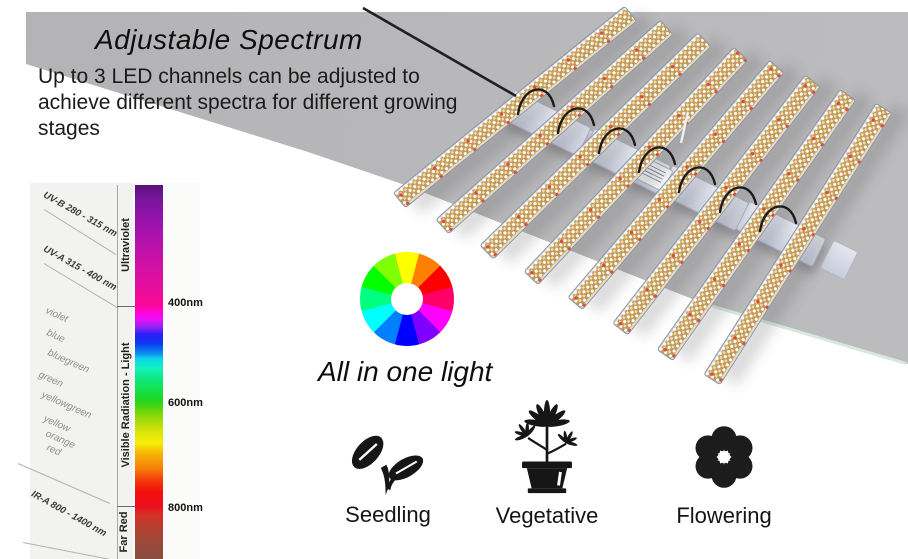  Describe the element at coordinates (185, 508) in the screenshot. I see `wavelength-tick-800: 800nm` at that location.